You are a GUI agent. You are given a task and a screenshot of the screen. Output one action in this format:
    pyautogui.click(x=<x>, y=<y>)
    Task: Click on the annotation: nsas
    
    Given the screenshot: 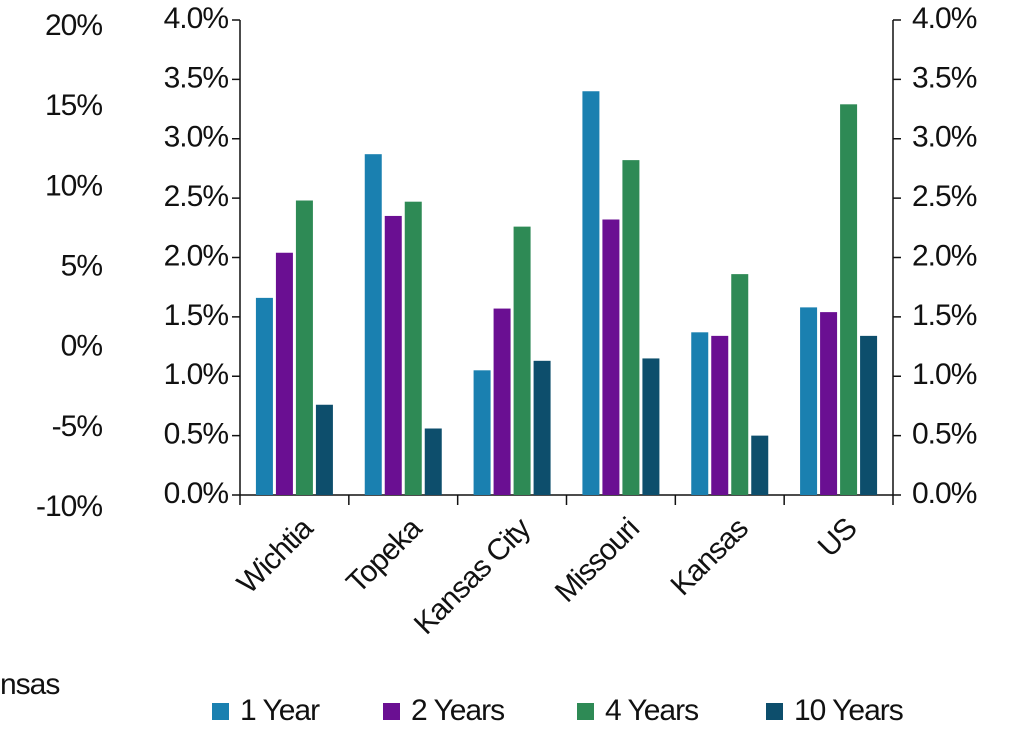 What is the action you would take?
    pyautogui.click(x=29, y=684)
    